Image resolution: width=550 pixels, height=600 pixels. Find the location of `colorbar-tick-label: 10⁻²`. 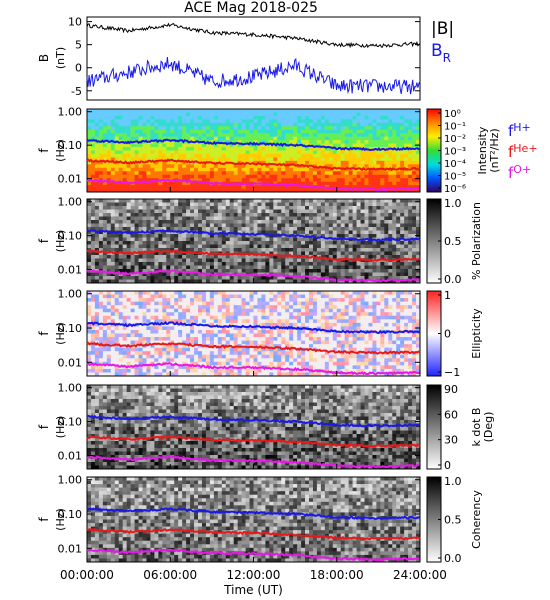

colorbar-tick-label: 10⁻² is located at coordinates (455, 139).